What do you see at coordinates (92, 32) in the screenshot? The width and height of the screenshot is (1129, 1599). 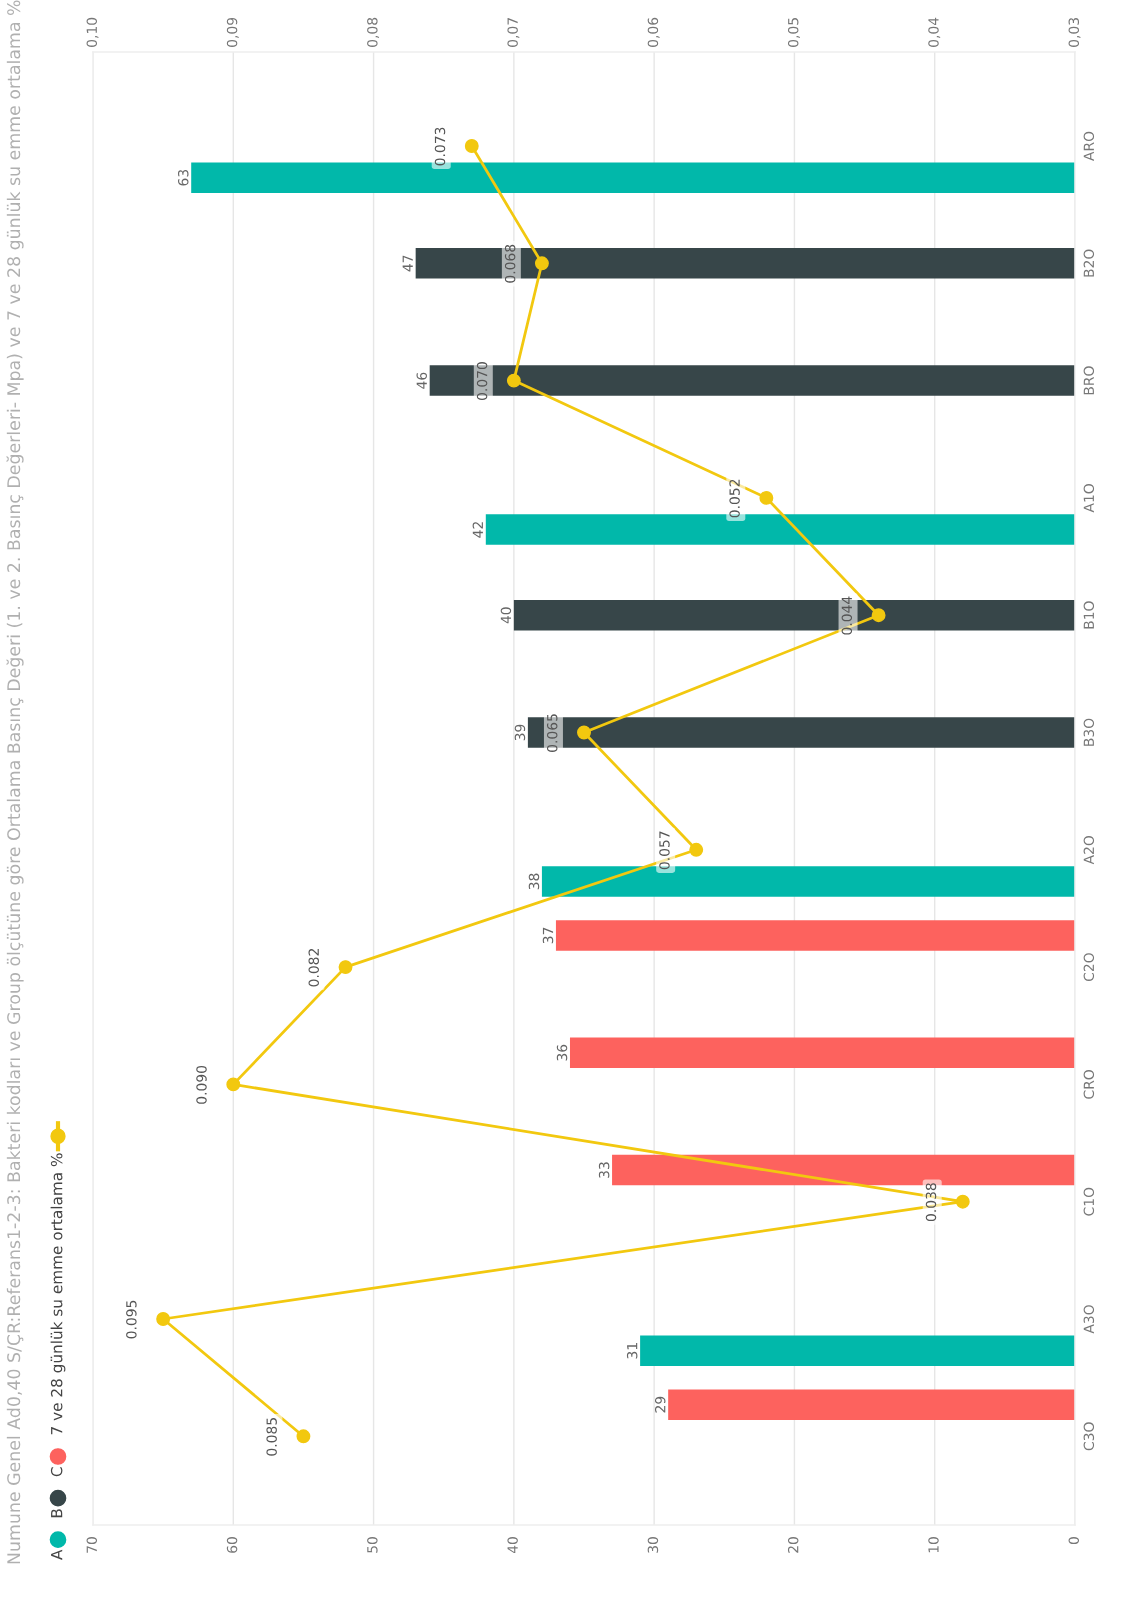 I see `x2-tick-label: 0,10` at bounding box center [92, 32].